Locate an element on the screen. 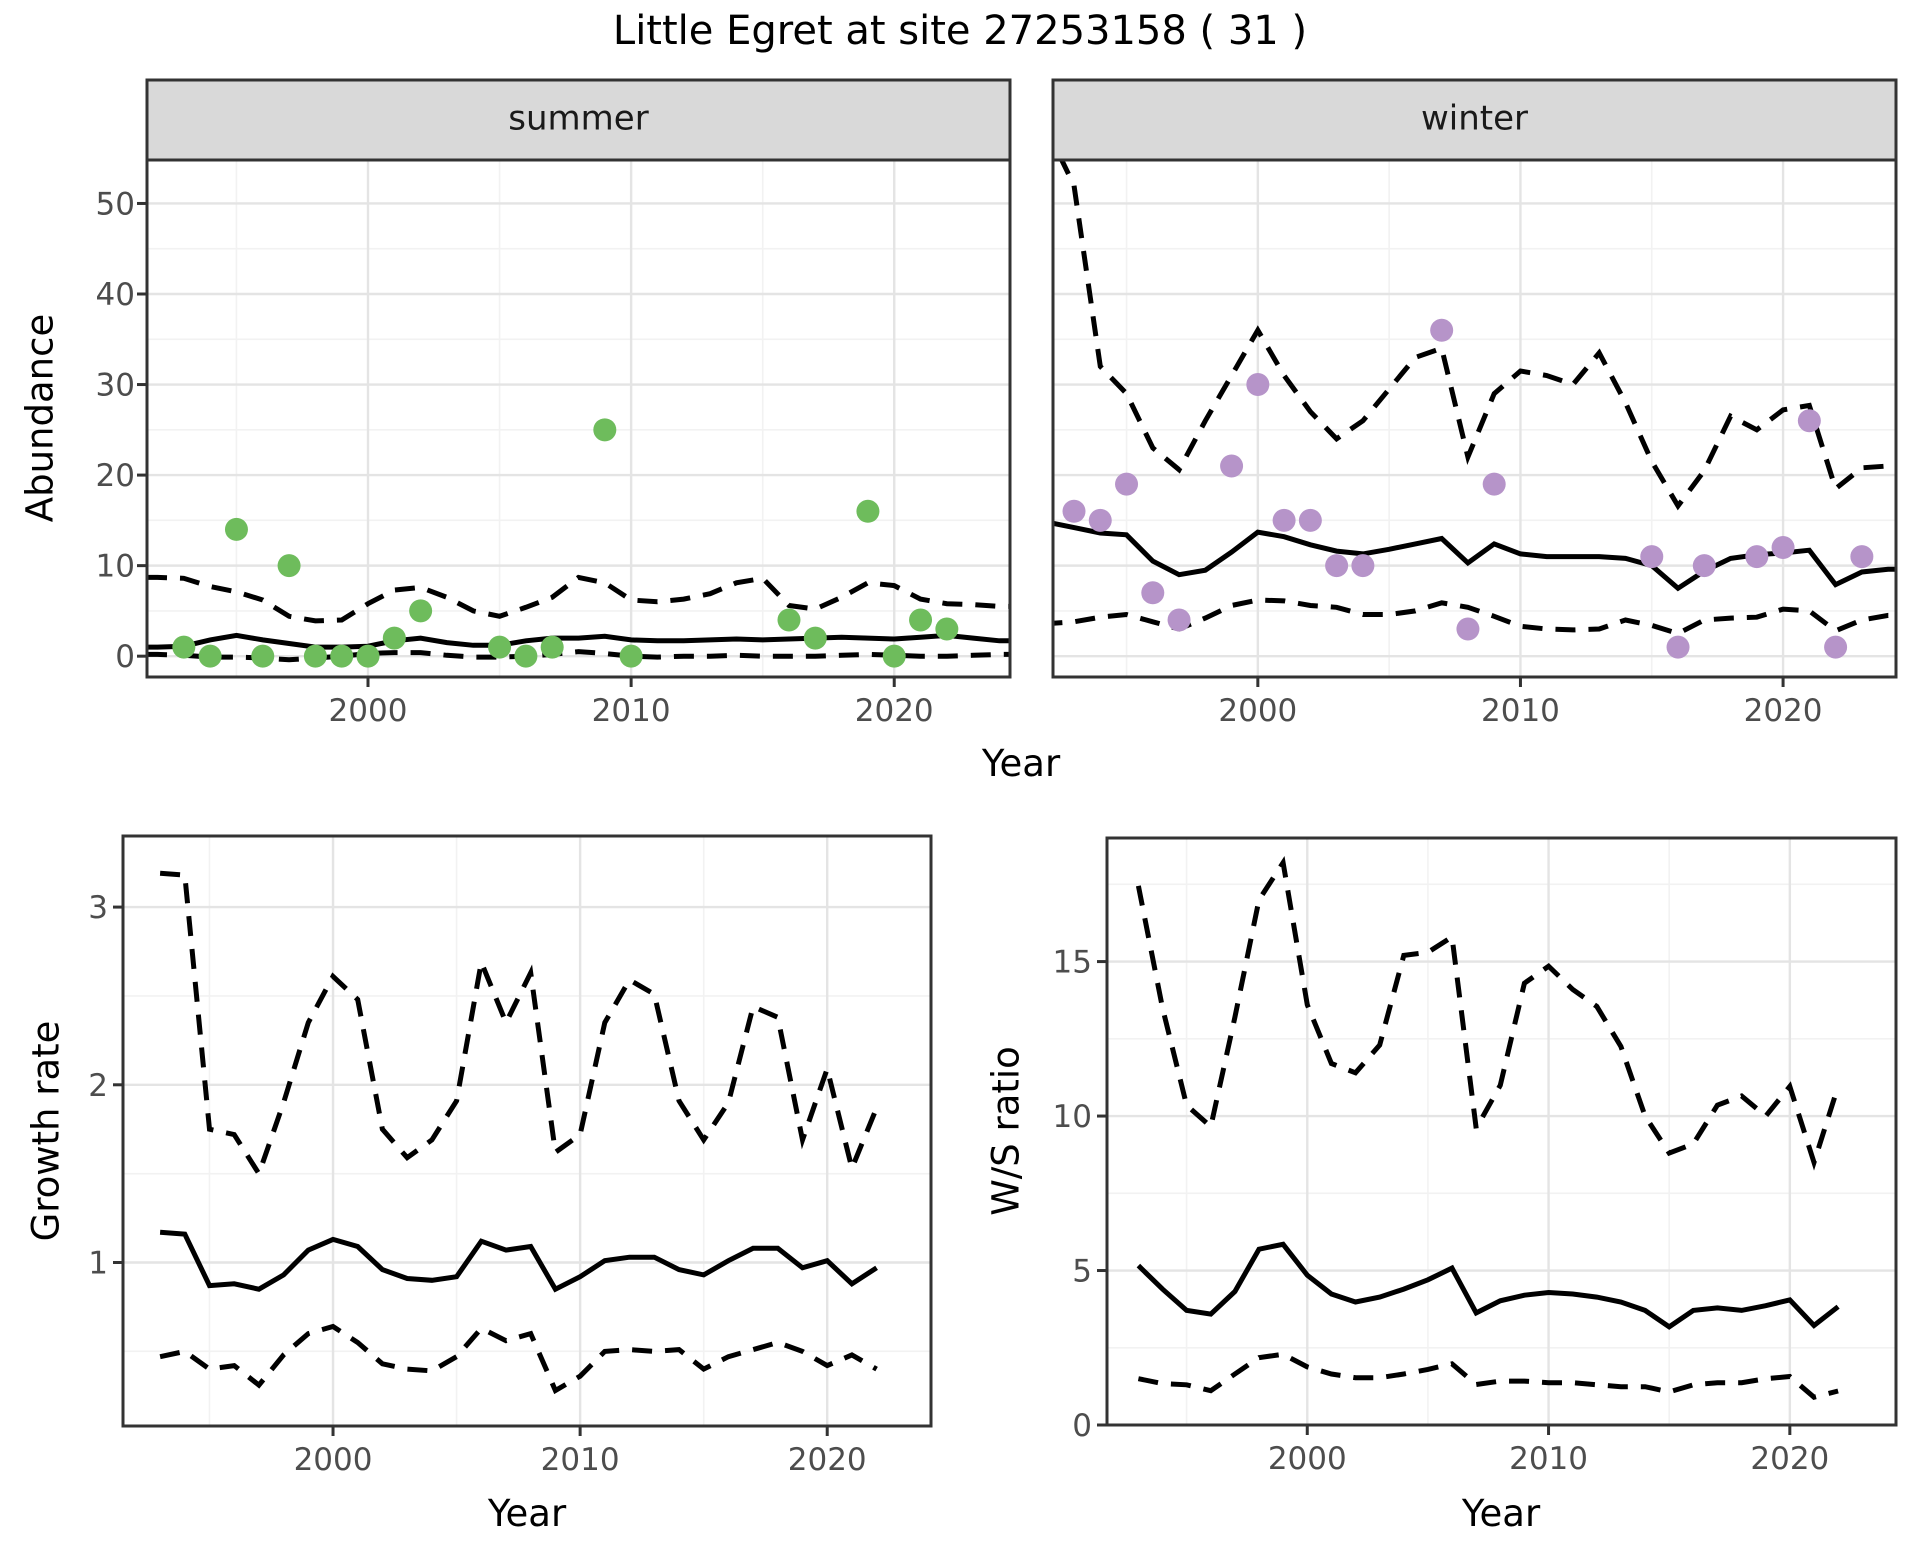 Image resolution: width=1920 pixels, height=1560 pixels. facet-label-summer: summer is located at coordinates (578, 118).